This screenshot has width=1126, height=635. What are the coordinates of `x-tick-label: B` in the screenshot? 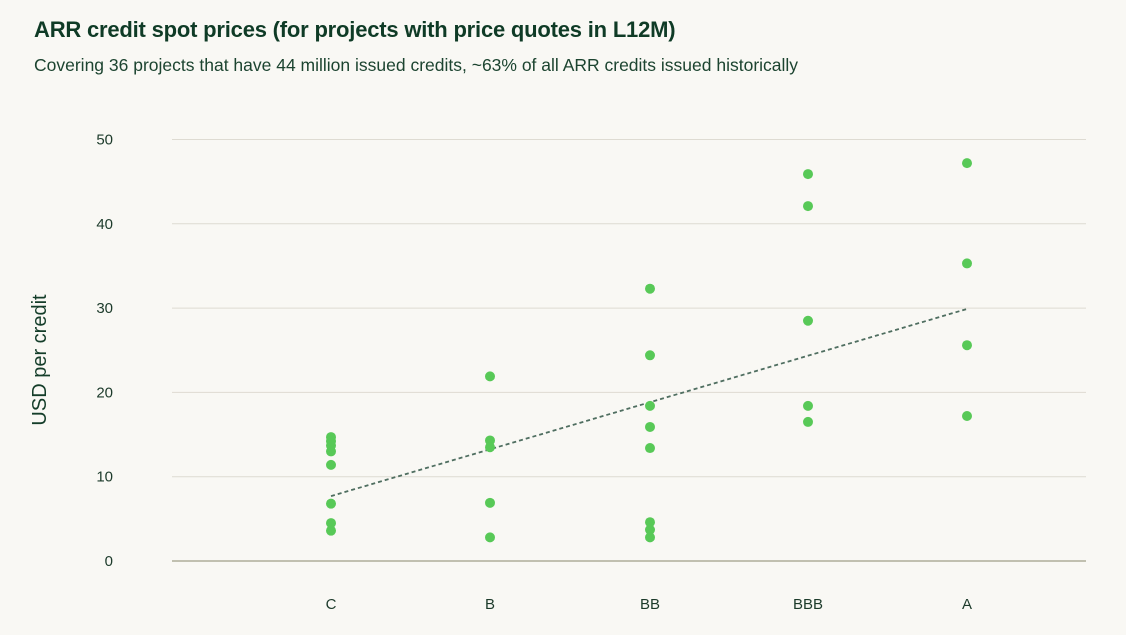 It's located at (490, 604).